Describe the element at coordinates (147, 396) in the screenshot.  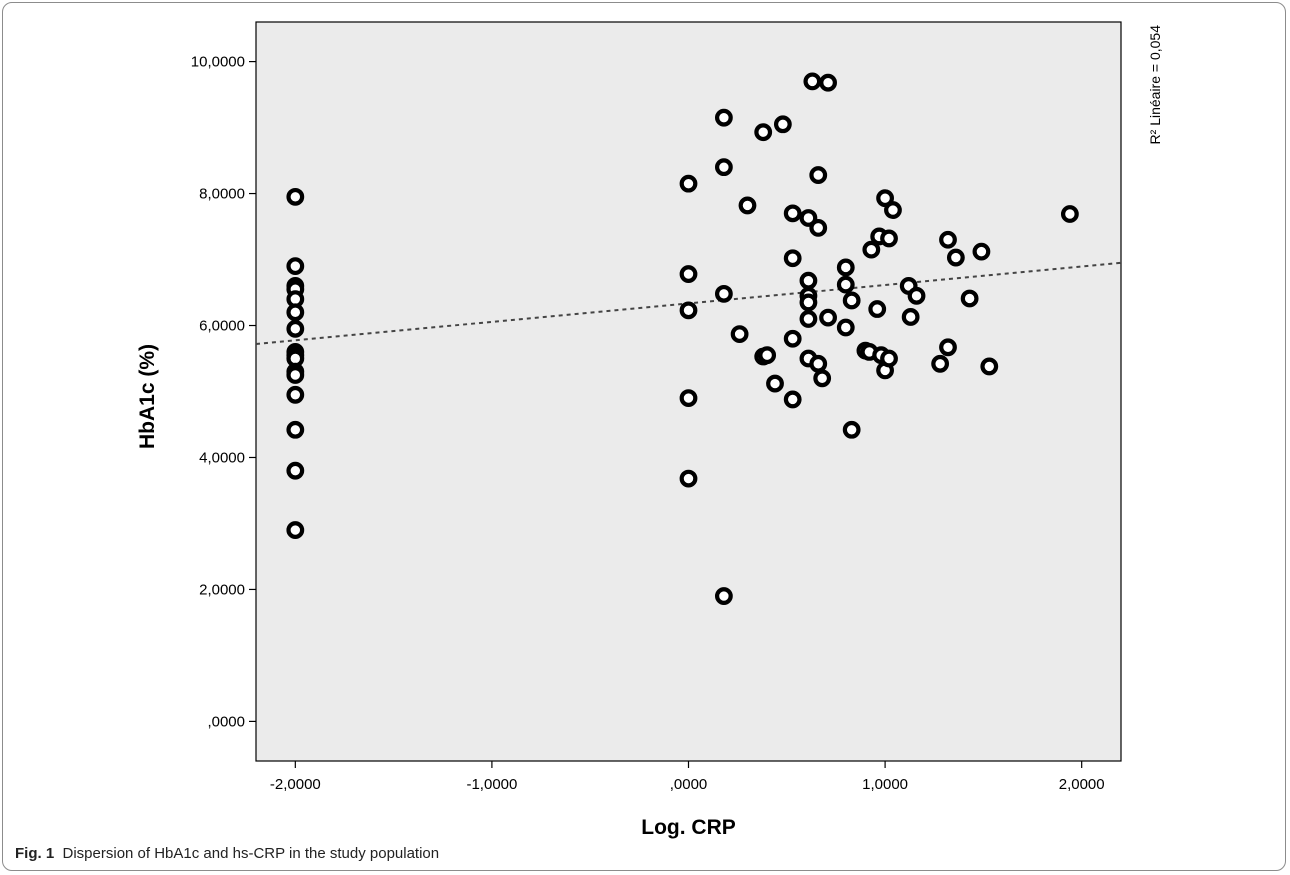
I see `y-axis-title: HbA1c (%)` at that location.